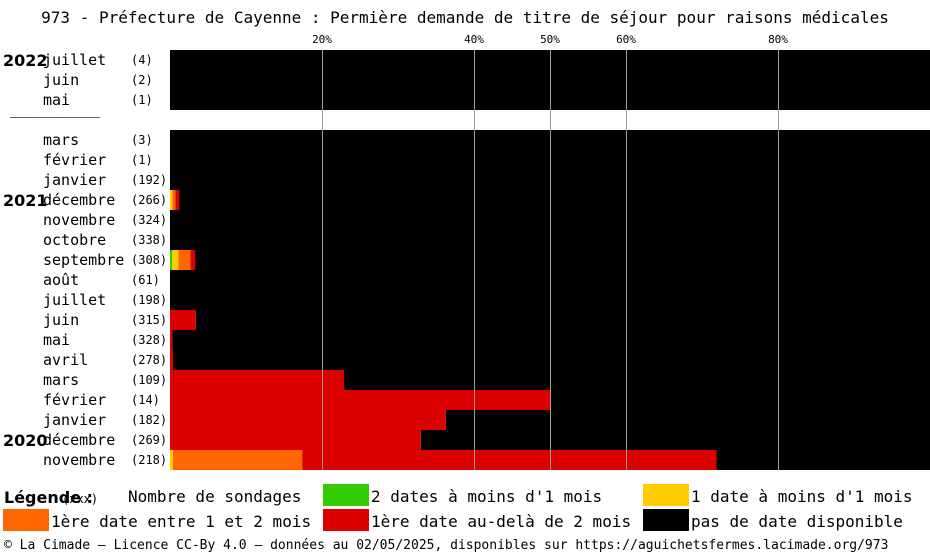 The height and width of the screenshot is (555, 930). Describe the element at coordinates (25, 440) in the screenshot. I see `year-label: 2020` at that location.